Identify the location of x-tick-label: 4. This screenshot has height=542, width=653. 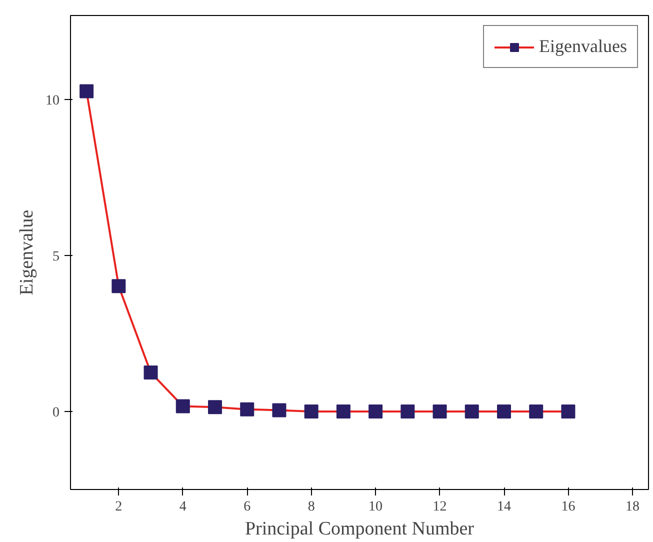
(182, 507).